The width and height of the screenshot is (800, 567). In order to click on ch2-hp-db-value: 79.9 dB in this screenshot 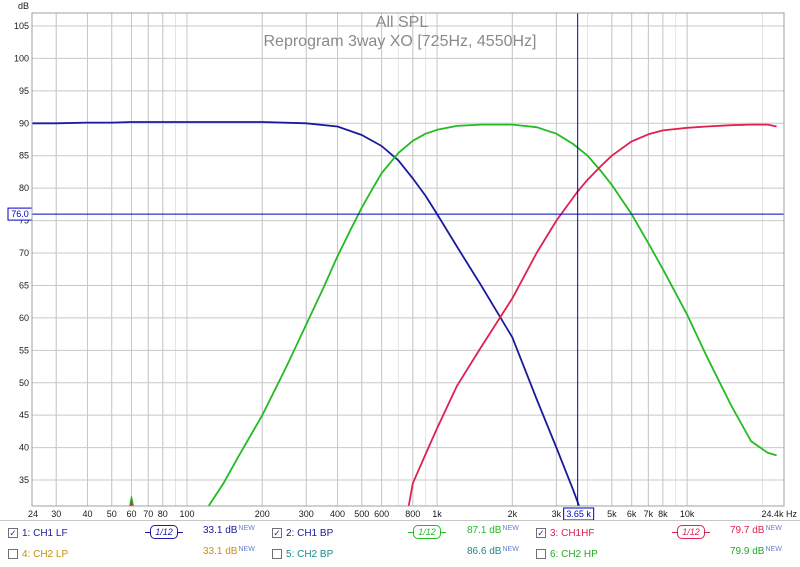, I will do `click(747, 551)`.